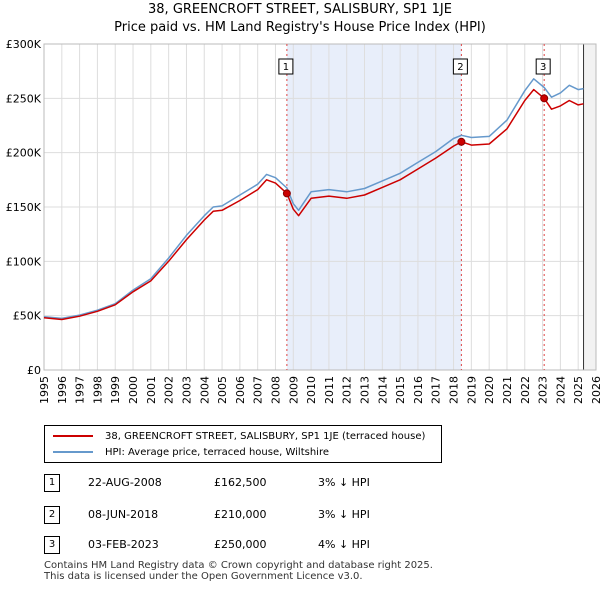 The image size is (600, 590). I want to click on forecast-region, so click(589, 207).